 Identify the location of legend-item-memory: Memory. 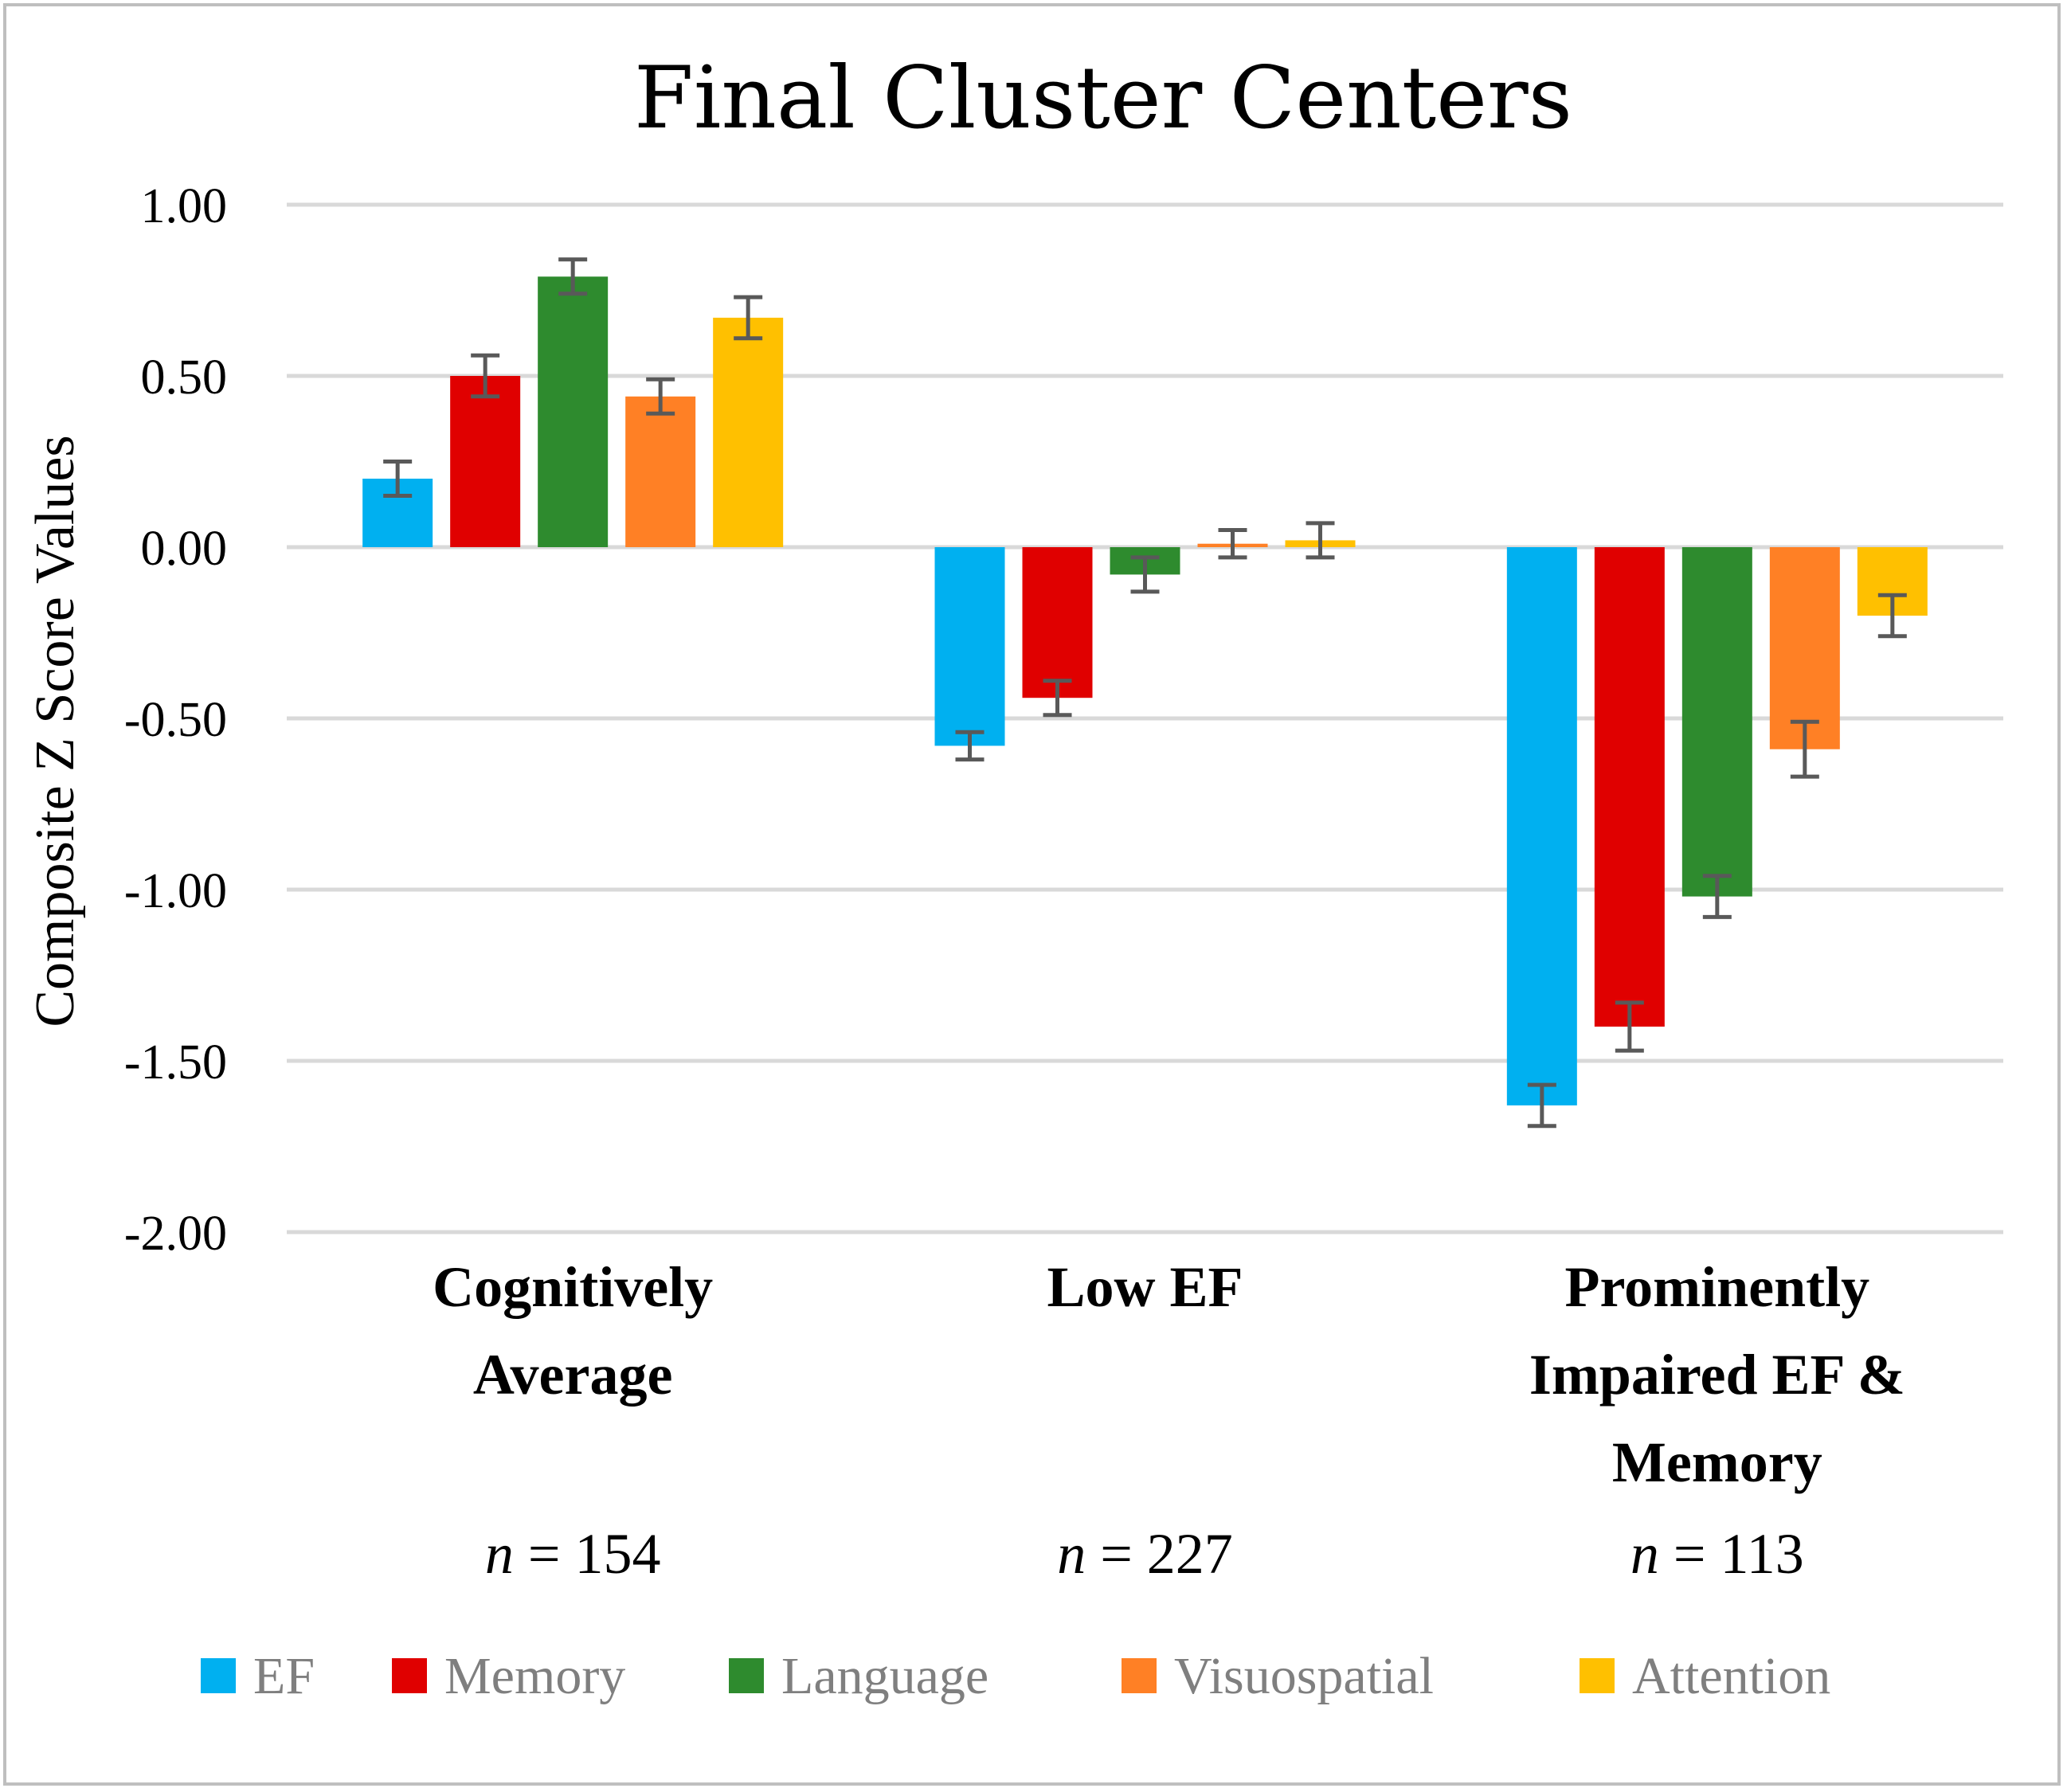
(508, 1676).